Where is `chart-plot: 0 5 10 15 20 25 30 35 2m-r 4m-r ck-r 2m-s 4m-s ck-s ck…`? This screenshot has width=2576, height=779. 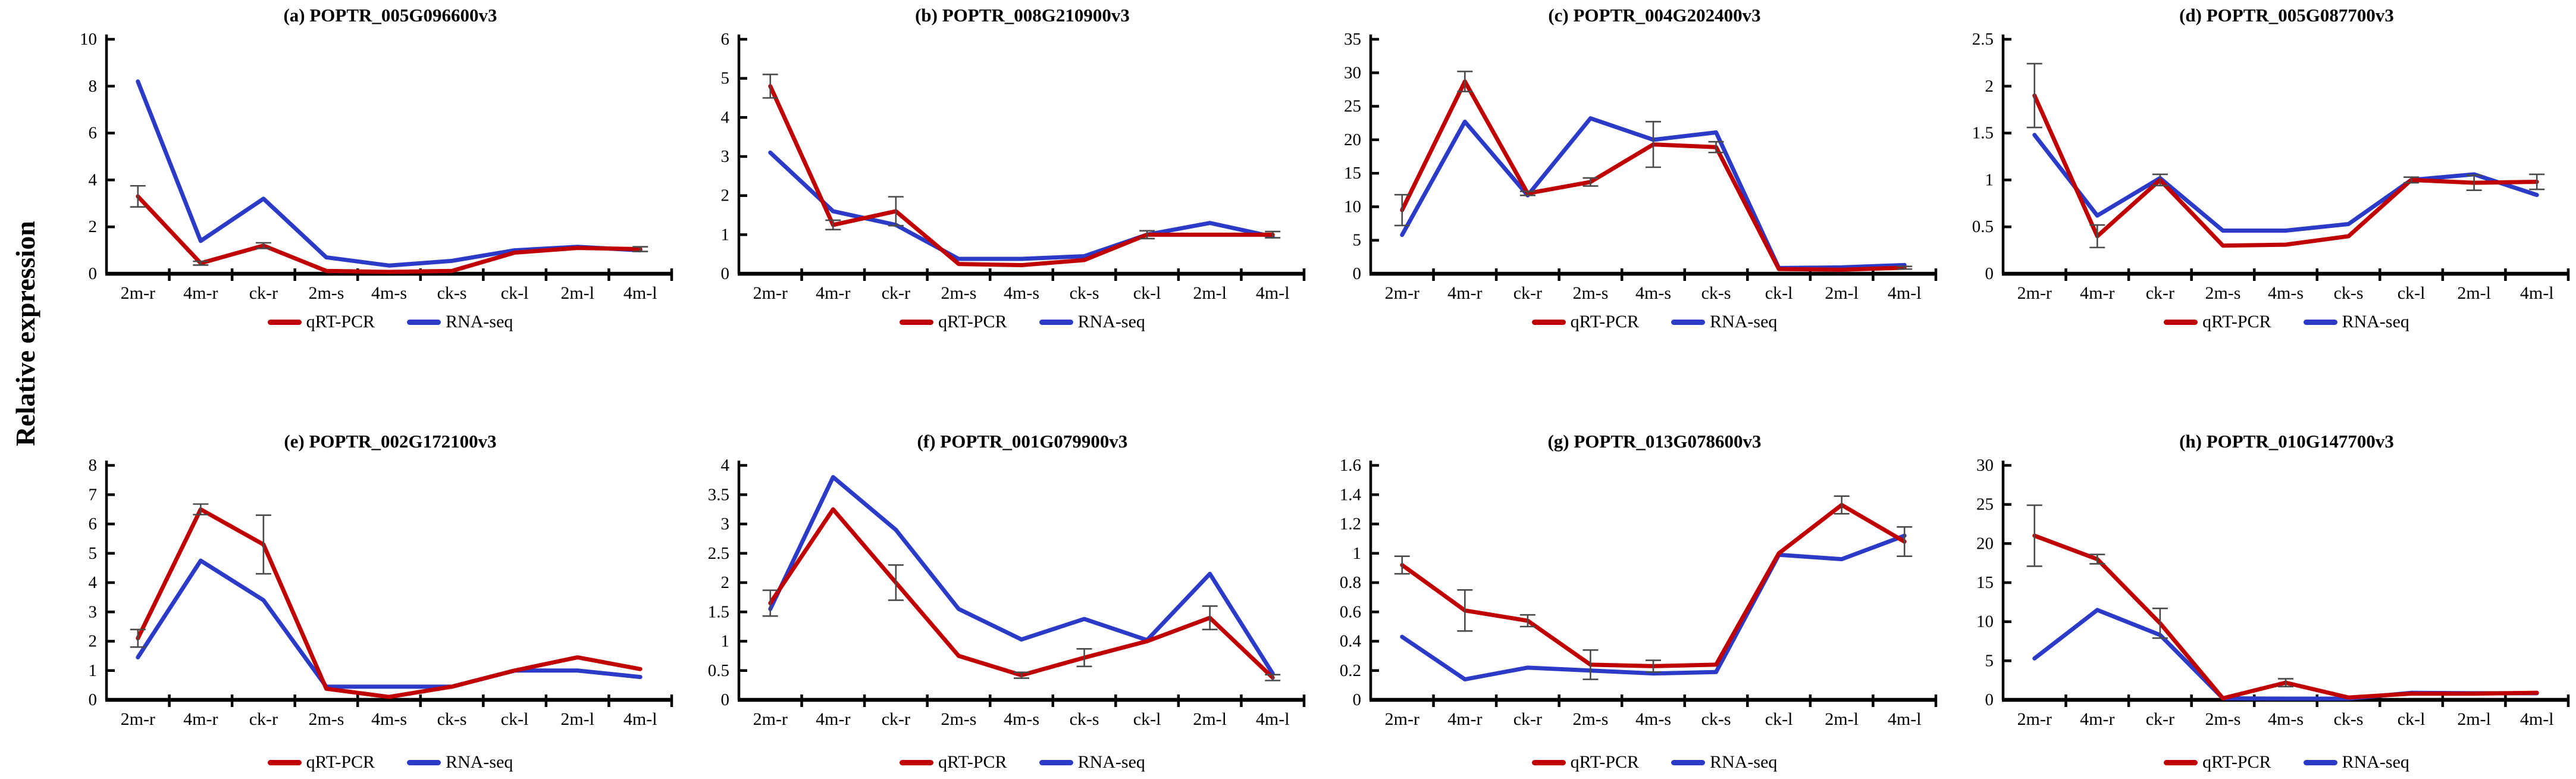
chart-plot: 0 5 10 15 20 25 30 35 2m-r 4m-r ck-r 2m-s 4m-s ck-s ck… is located at coordinates (1641, 166).